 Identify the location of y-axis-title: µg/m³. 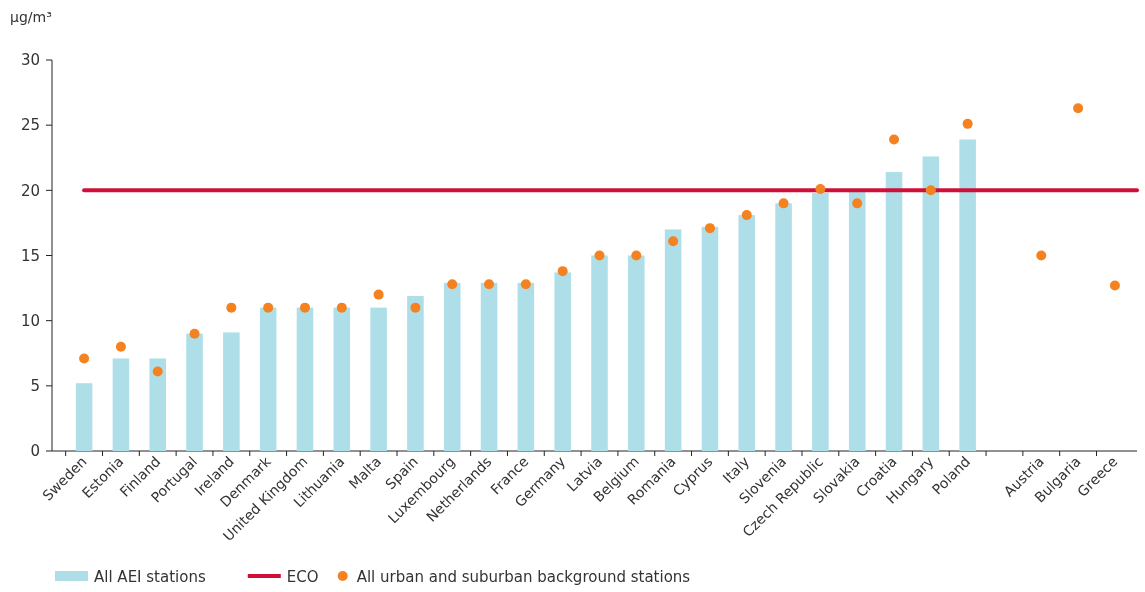
(31, 17).